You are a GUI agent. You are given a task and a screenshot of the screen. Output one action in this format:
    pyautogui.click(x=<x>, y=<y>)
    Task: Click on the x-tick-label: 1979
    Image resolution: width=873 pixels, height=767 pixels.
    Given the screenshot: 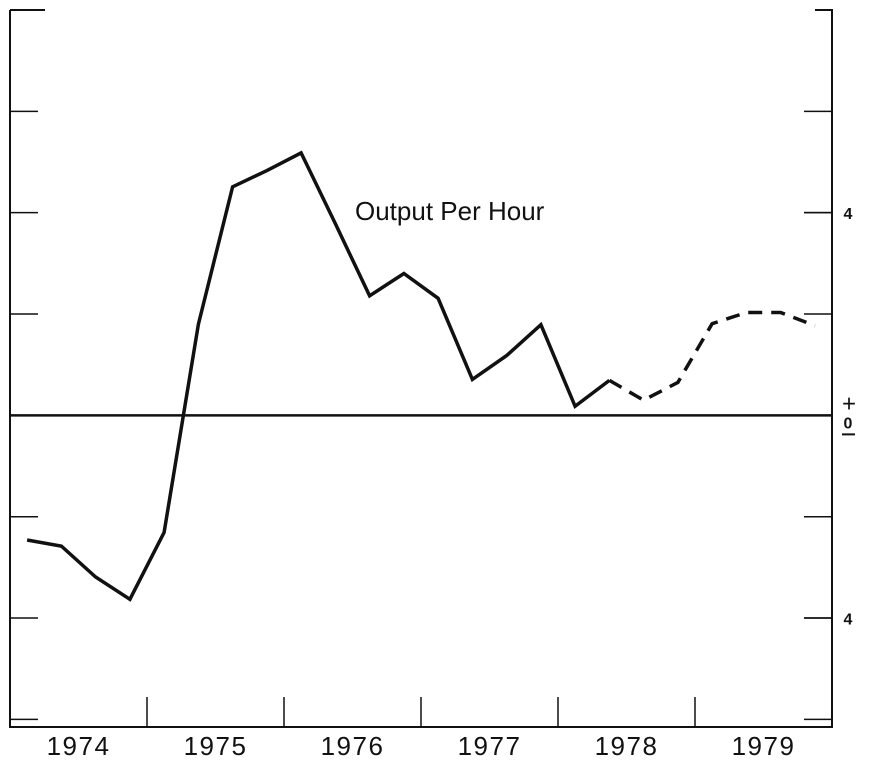 What is the action you would take?
    pyautogui.click(x=764, y=746)
    